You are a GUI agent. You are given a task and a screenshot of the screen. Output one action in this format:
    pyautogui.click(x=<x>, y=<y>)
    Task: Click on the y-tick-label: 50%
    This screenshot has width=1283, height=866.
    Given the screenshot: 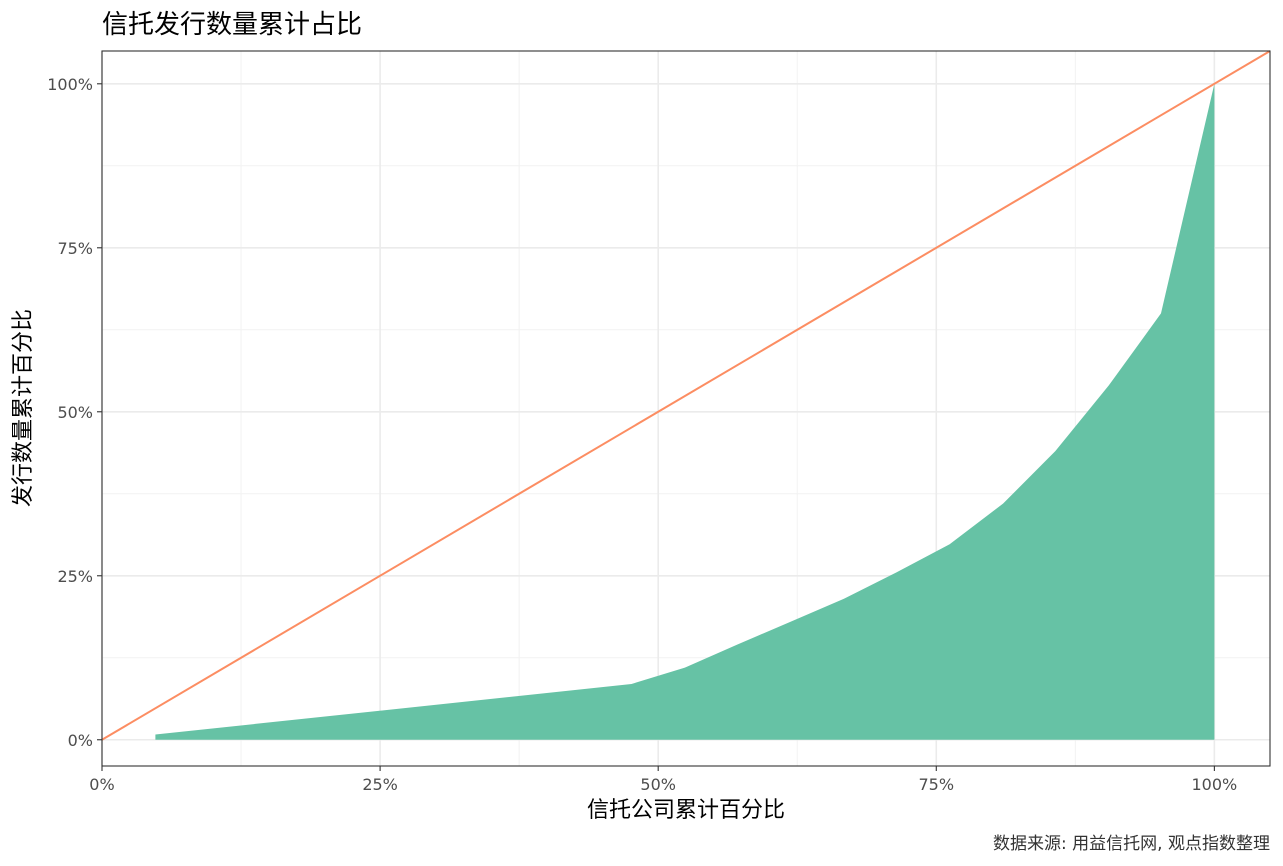 What is the action you would take?
    pyautogui.click(x=75, y=412)
    